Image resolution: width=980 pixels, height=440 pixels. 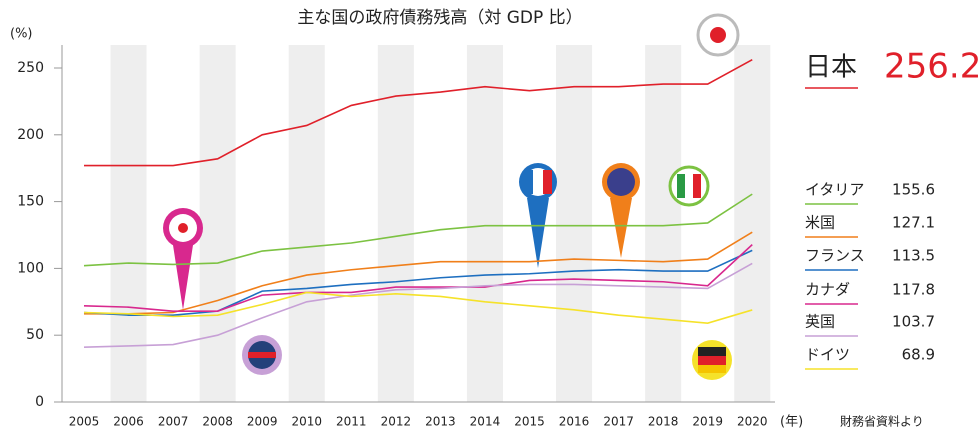 What do you see at coordinates (918, 355) in the screenshot?
I see `legend-value: 68.9` at bounding box center [918, 355].